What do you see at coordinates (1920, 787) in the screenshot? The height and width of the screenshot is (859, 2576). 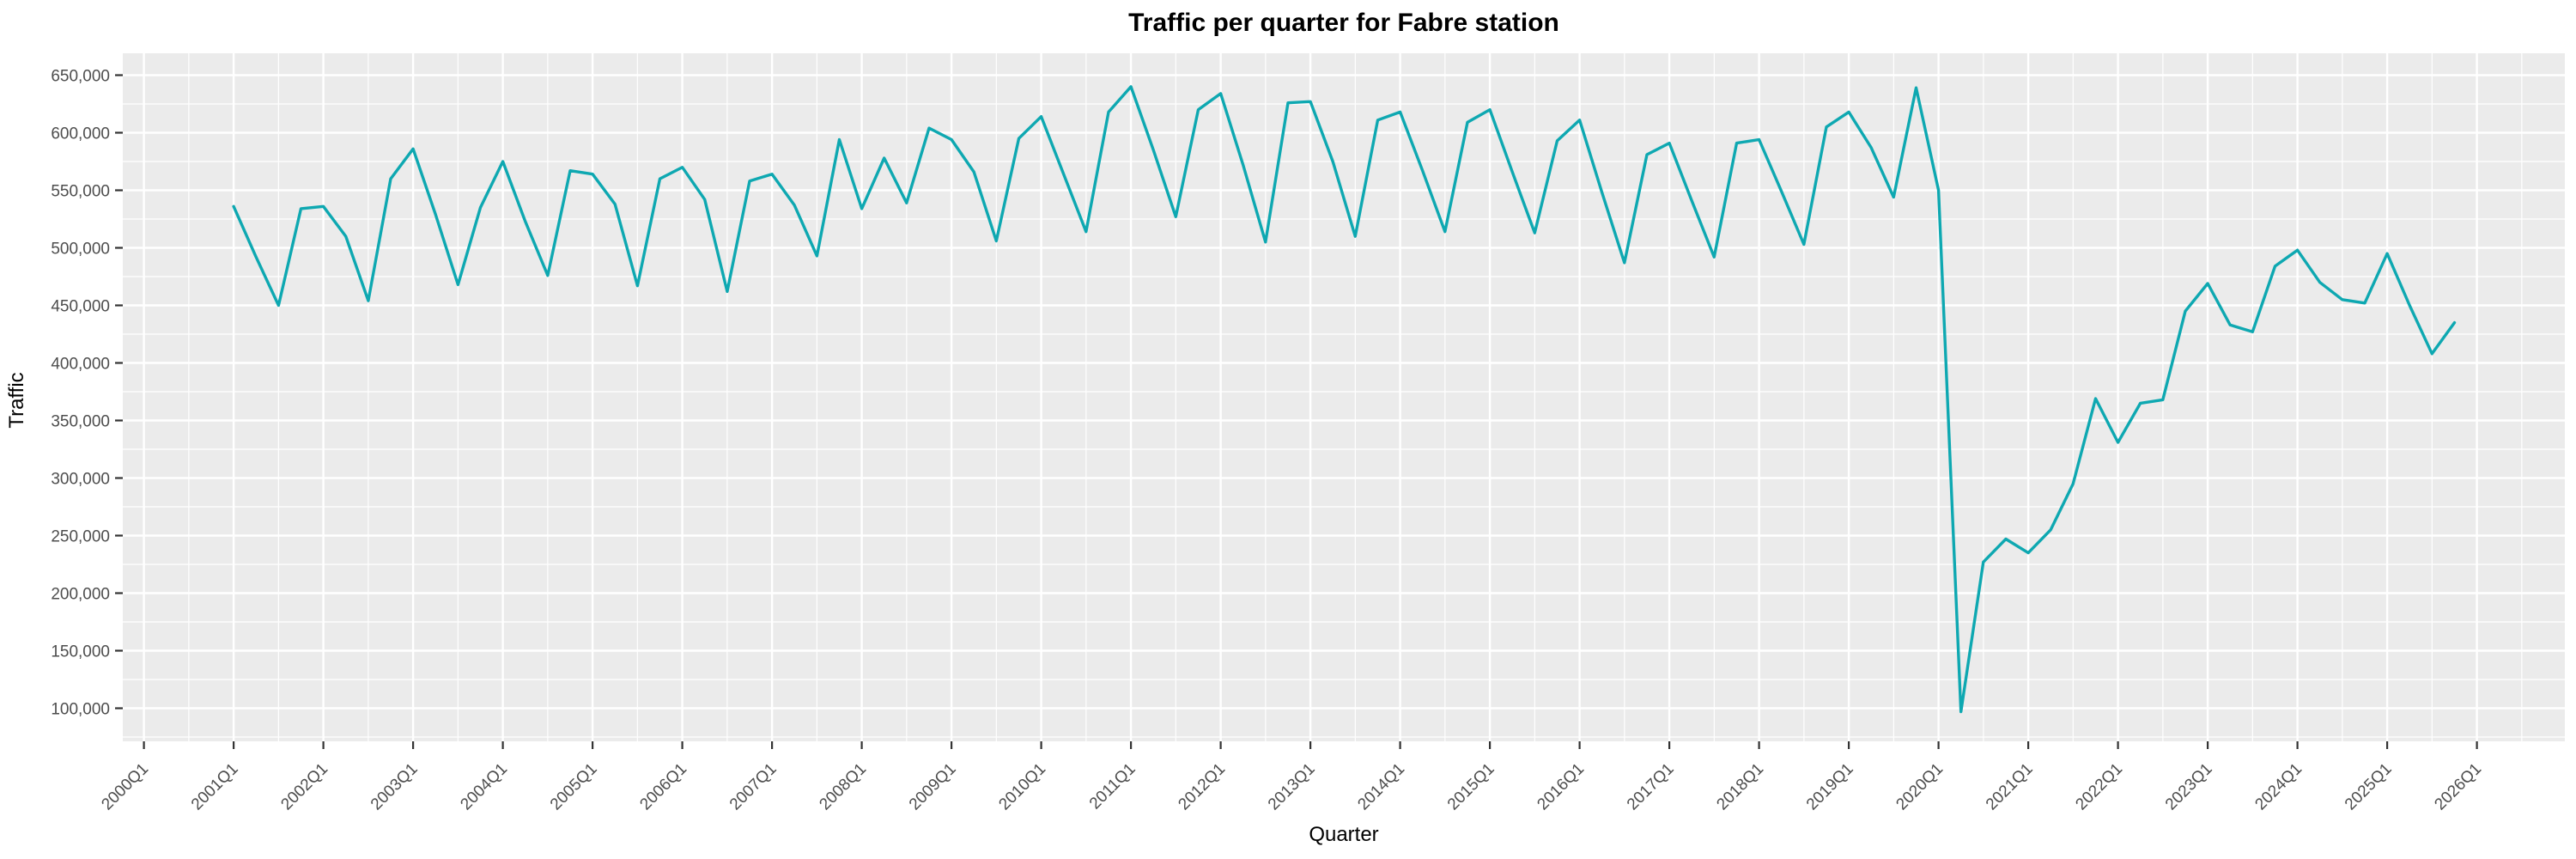 I see `x-tick-label: 2020Q1` at bounding box center [1920, 787].